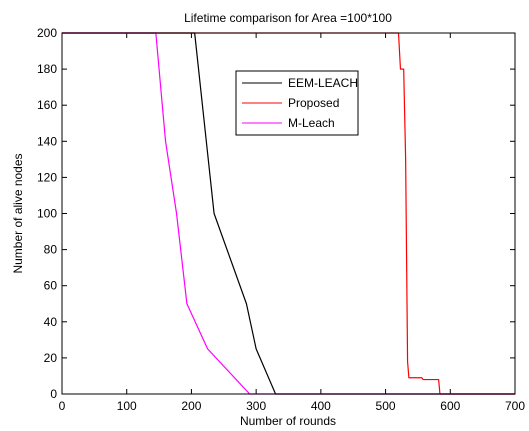 This screenshot has height=431, width=529. Describe the element at coordinates (47, 214) in the screenshot. I see `y-tick-label: 100` at that location.